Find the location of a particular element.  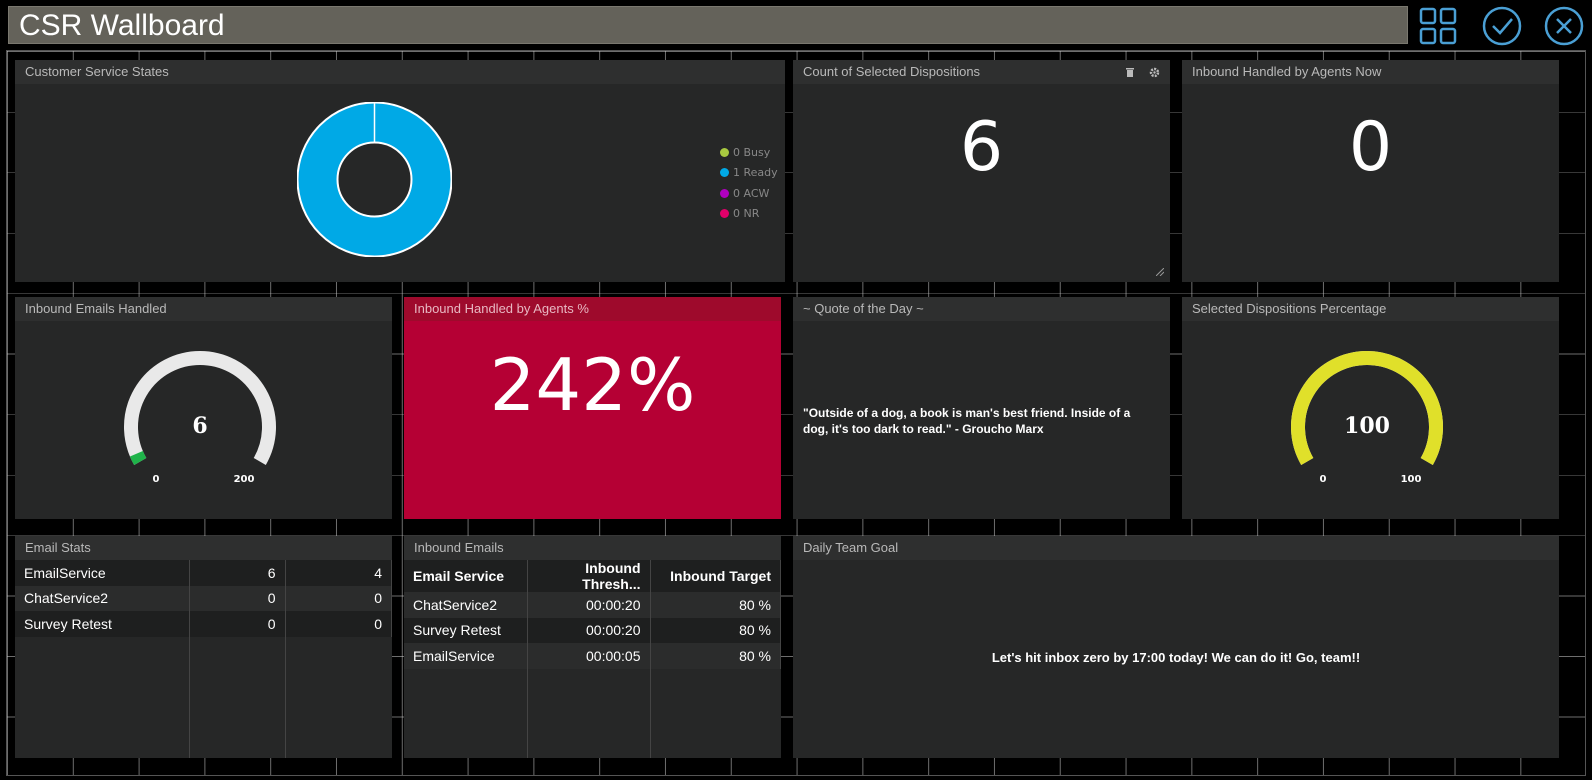

close-circle-icon is located at coordinates (1564, 26).